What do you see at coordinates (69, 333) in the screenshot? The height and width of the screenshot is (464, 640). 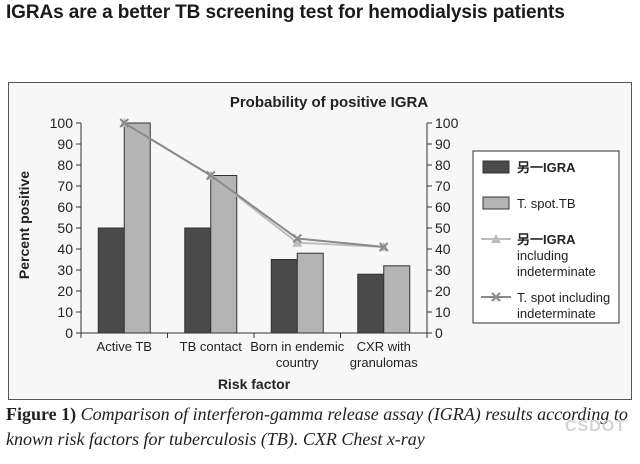 I see `y-tick-label-left: 0` at bounding box center [69, 333].